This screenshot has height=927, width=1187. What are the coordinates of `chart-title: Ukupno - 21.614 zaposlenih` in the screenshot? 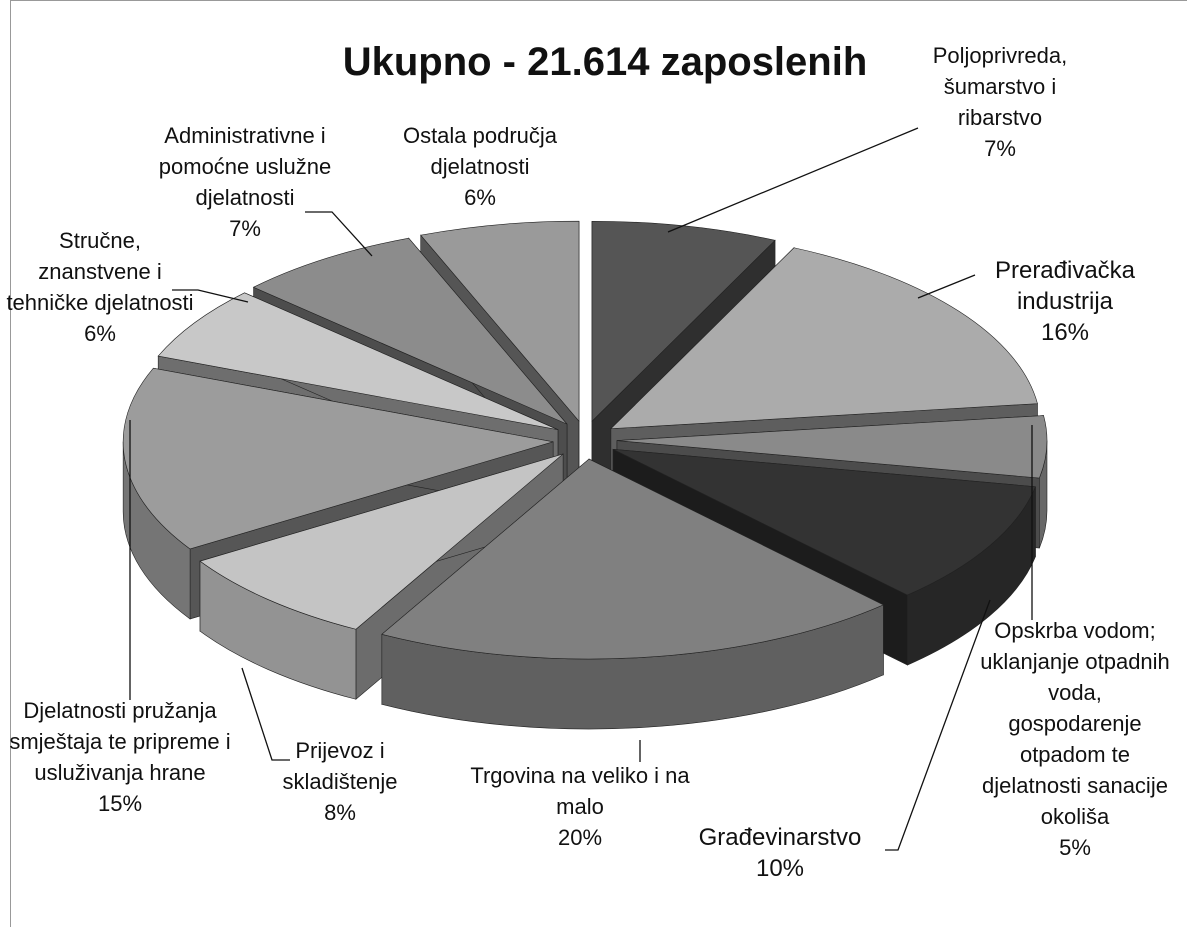 It's located at (605, 62).